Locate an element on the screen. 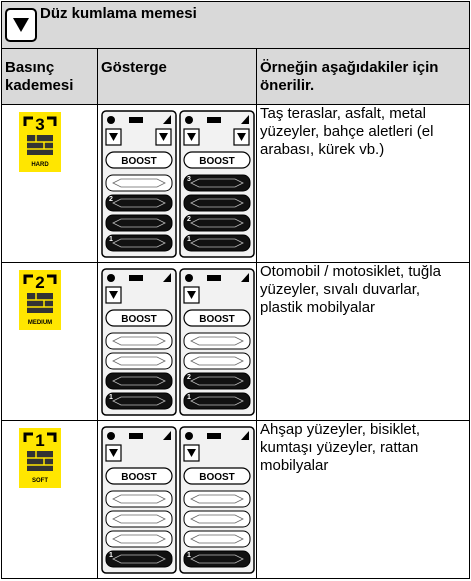  display: BOOST 2 1 is located at coordinates (139, 184).